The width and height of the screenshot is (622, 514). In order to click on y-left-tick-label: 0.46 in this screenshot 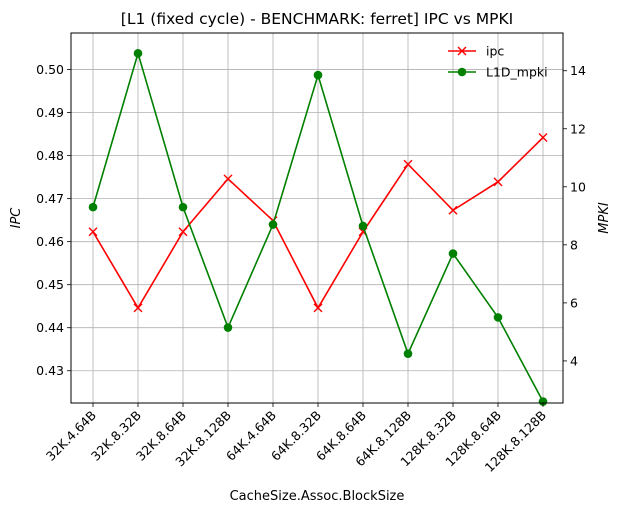, I will do `click(50, 241)`.